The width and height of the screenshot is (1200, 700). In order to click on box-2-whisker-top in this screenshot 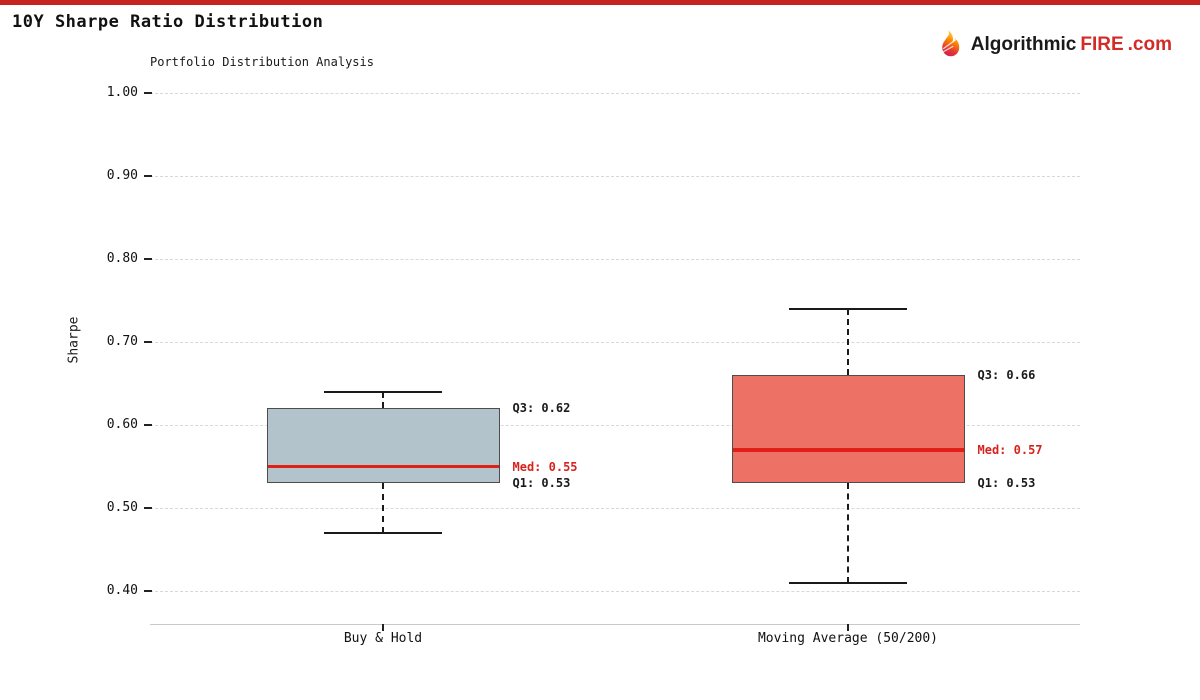, I will do `click(848, 342)`.